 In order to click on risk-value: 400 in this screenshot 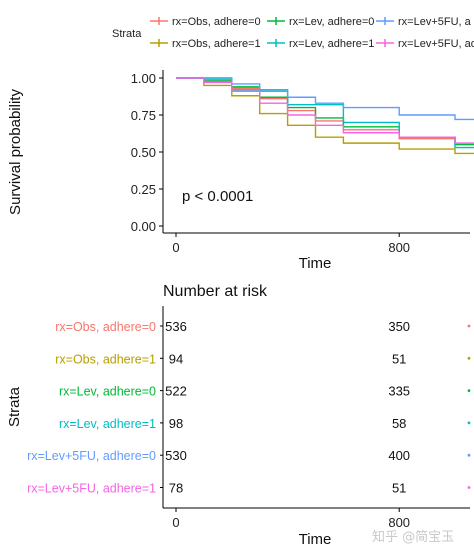, I will do `click(399, 455)`.